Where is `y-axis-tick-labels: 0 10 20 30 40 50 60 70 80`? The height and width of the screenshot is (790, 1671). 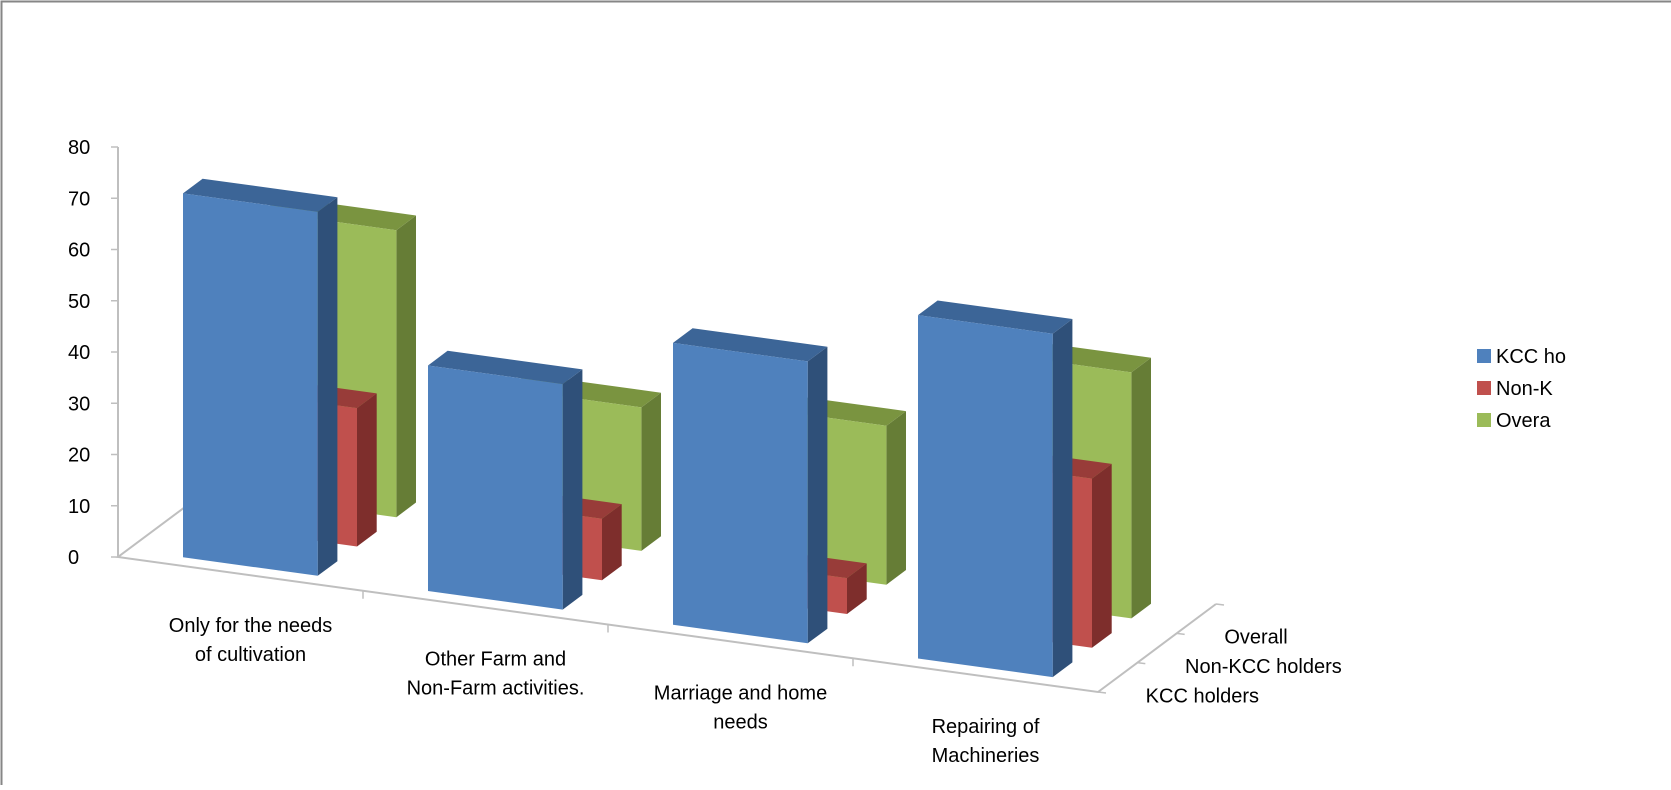
y-axis-tick-labels: 0 10 20 30 40 50 60 70 80 is located at coordinates (79, 353).